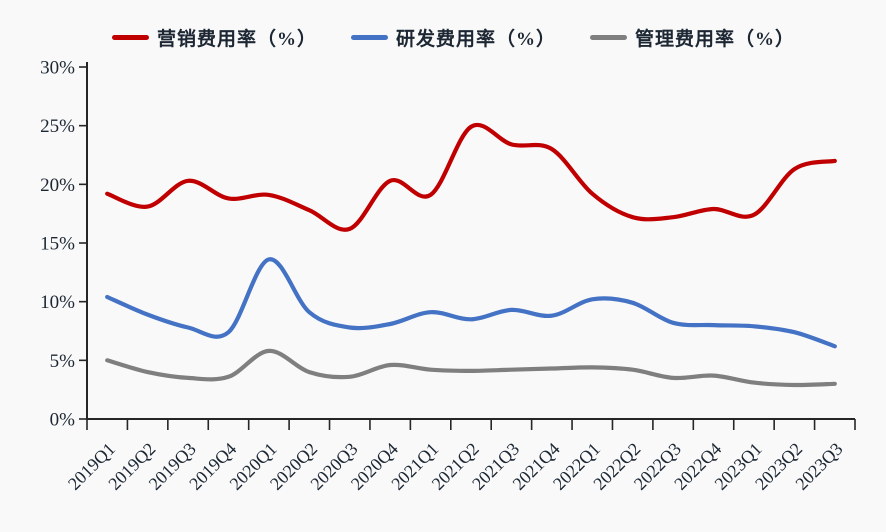 The image size is (886, 532). I want to click on y-axis-label: 30%, so click(57, 68).